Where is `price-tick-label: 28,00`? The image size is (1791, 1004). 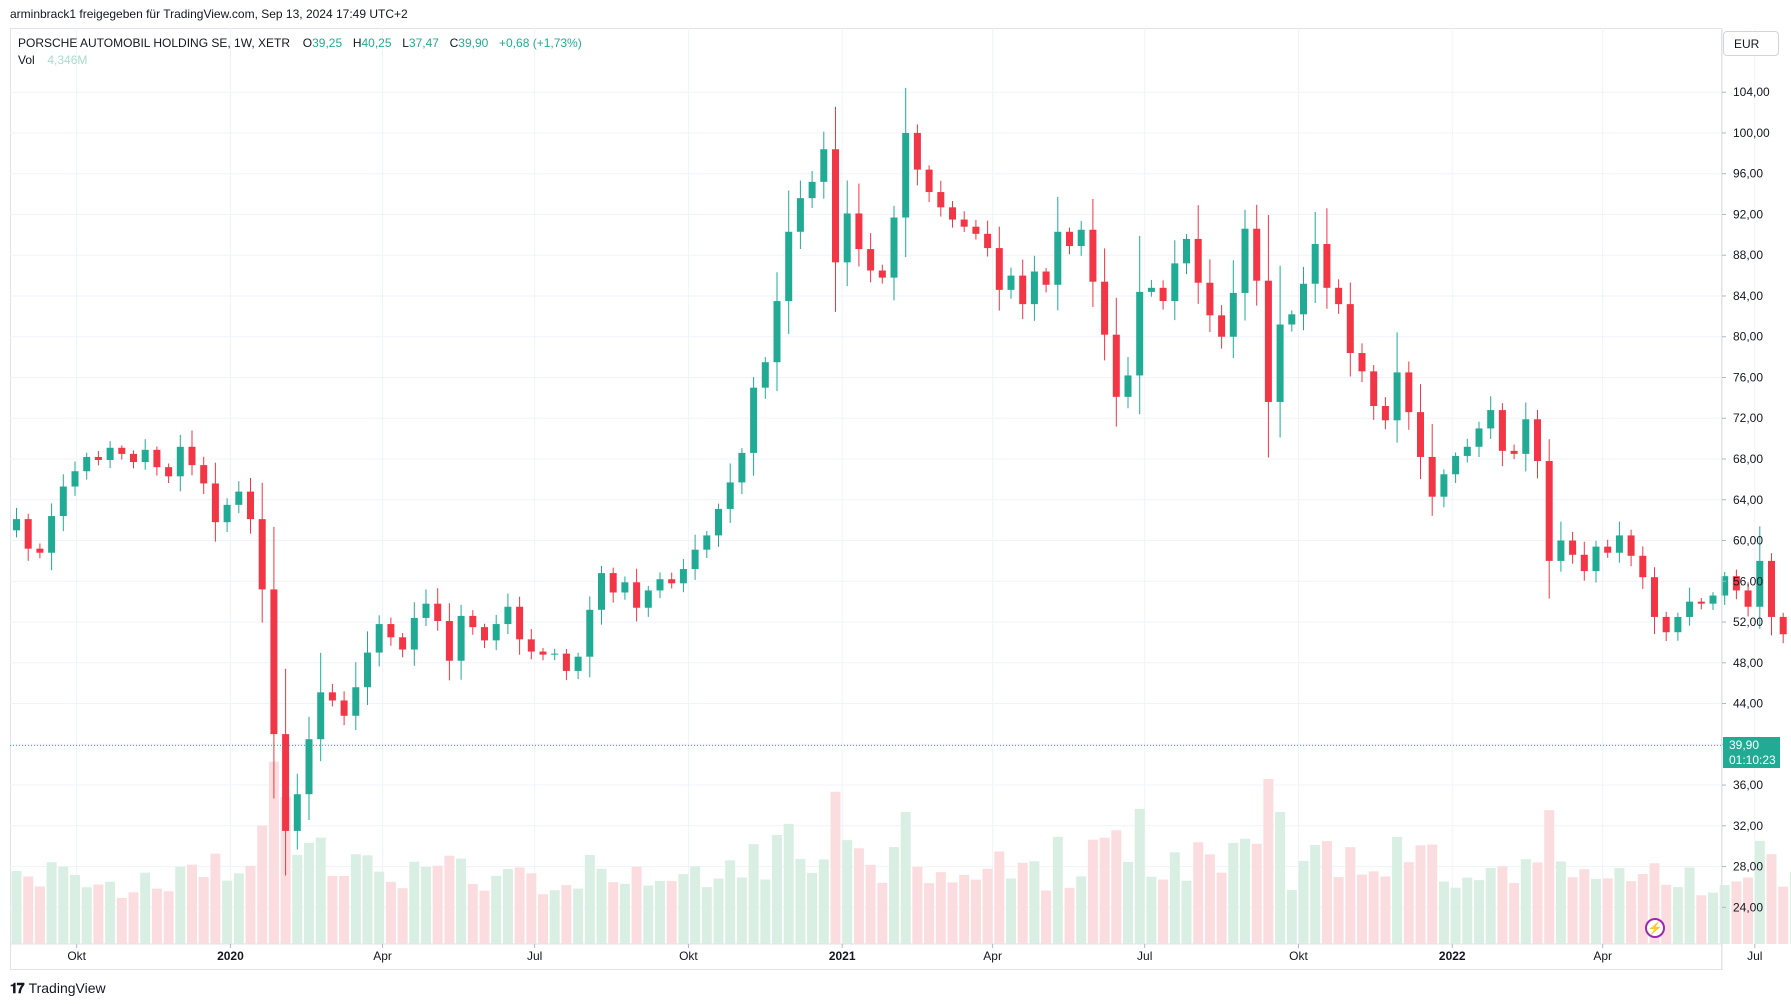 price-tick-label: 28,00 is located at coordinates (1748, 867).